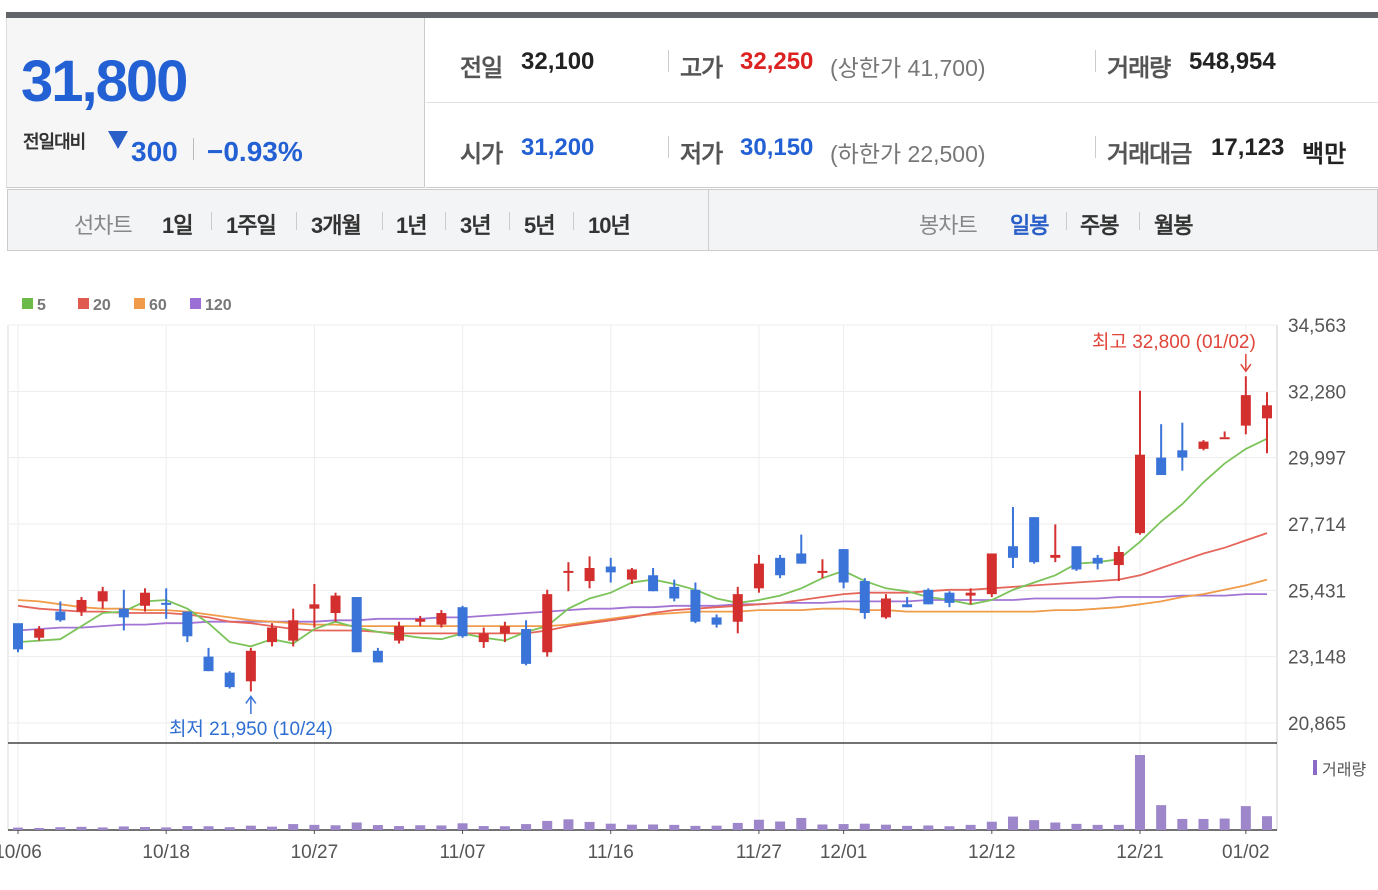 The width and height of the screenshot is (1378, 890). Describe the element at coordinates (412, 225) in the screenshot. I see `tab-1-year: 1년` at that location.